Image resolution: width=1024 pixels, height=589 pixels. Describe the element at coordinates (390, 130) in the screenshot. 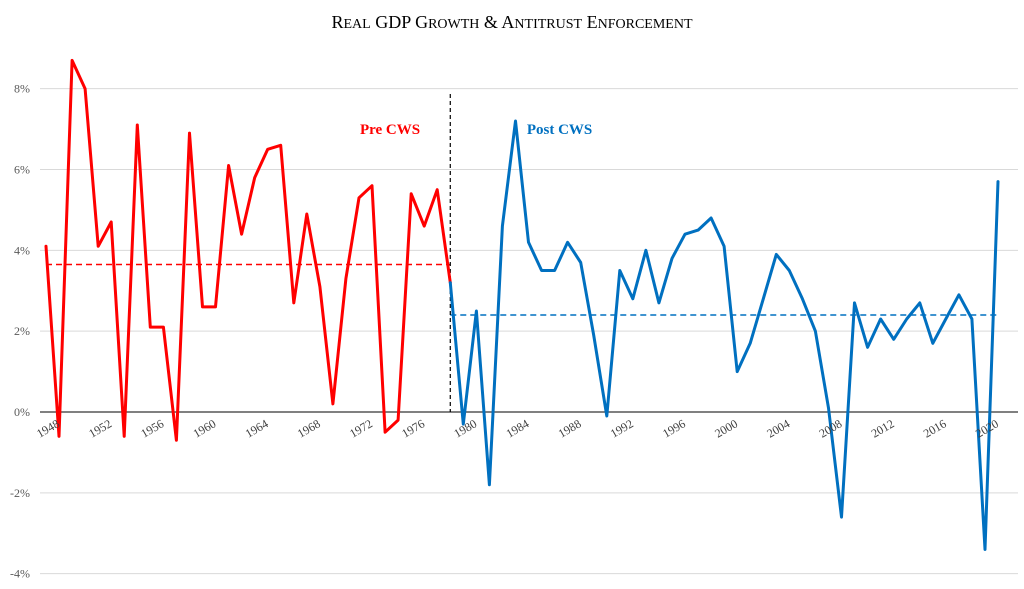

I see `annotation-label: Pre CWS` at that location.